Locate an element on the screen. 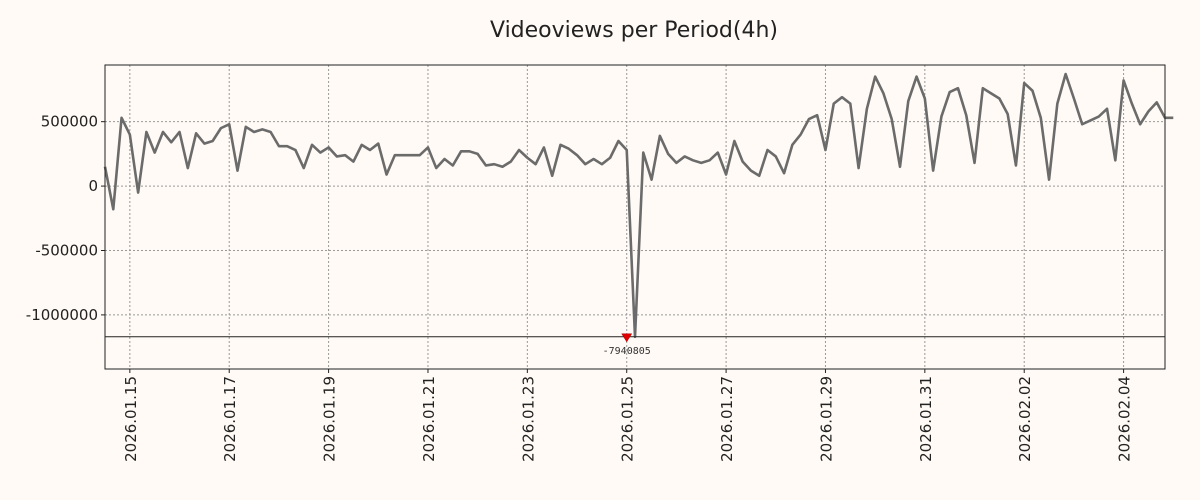 The height and width of the screenshot is (500, 1200). x-tick-label: 2026.01.31 is located at coordinates (926, 419).